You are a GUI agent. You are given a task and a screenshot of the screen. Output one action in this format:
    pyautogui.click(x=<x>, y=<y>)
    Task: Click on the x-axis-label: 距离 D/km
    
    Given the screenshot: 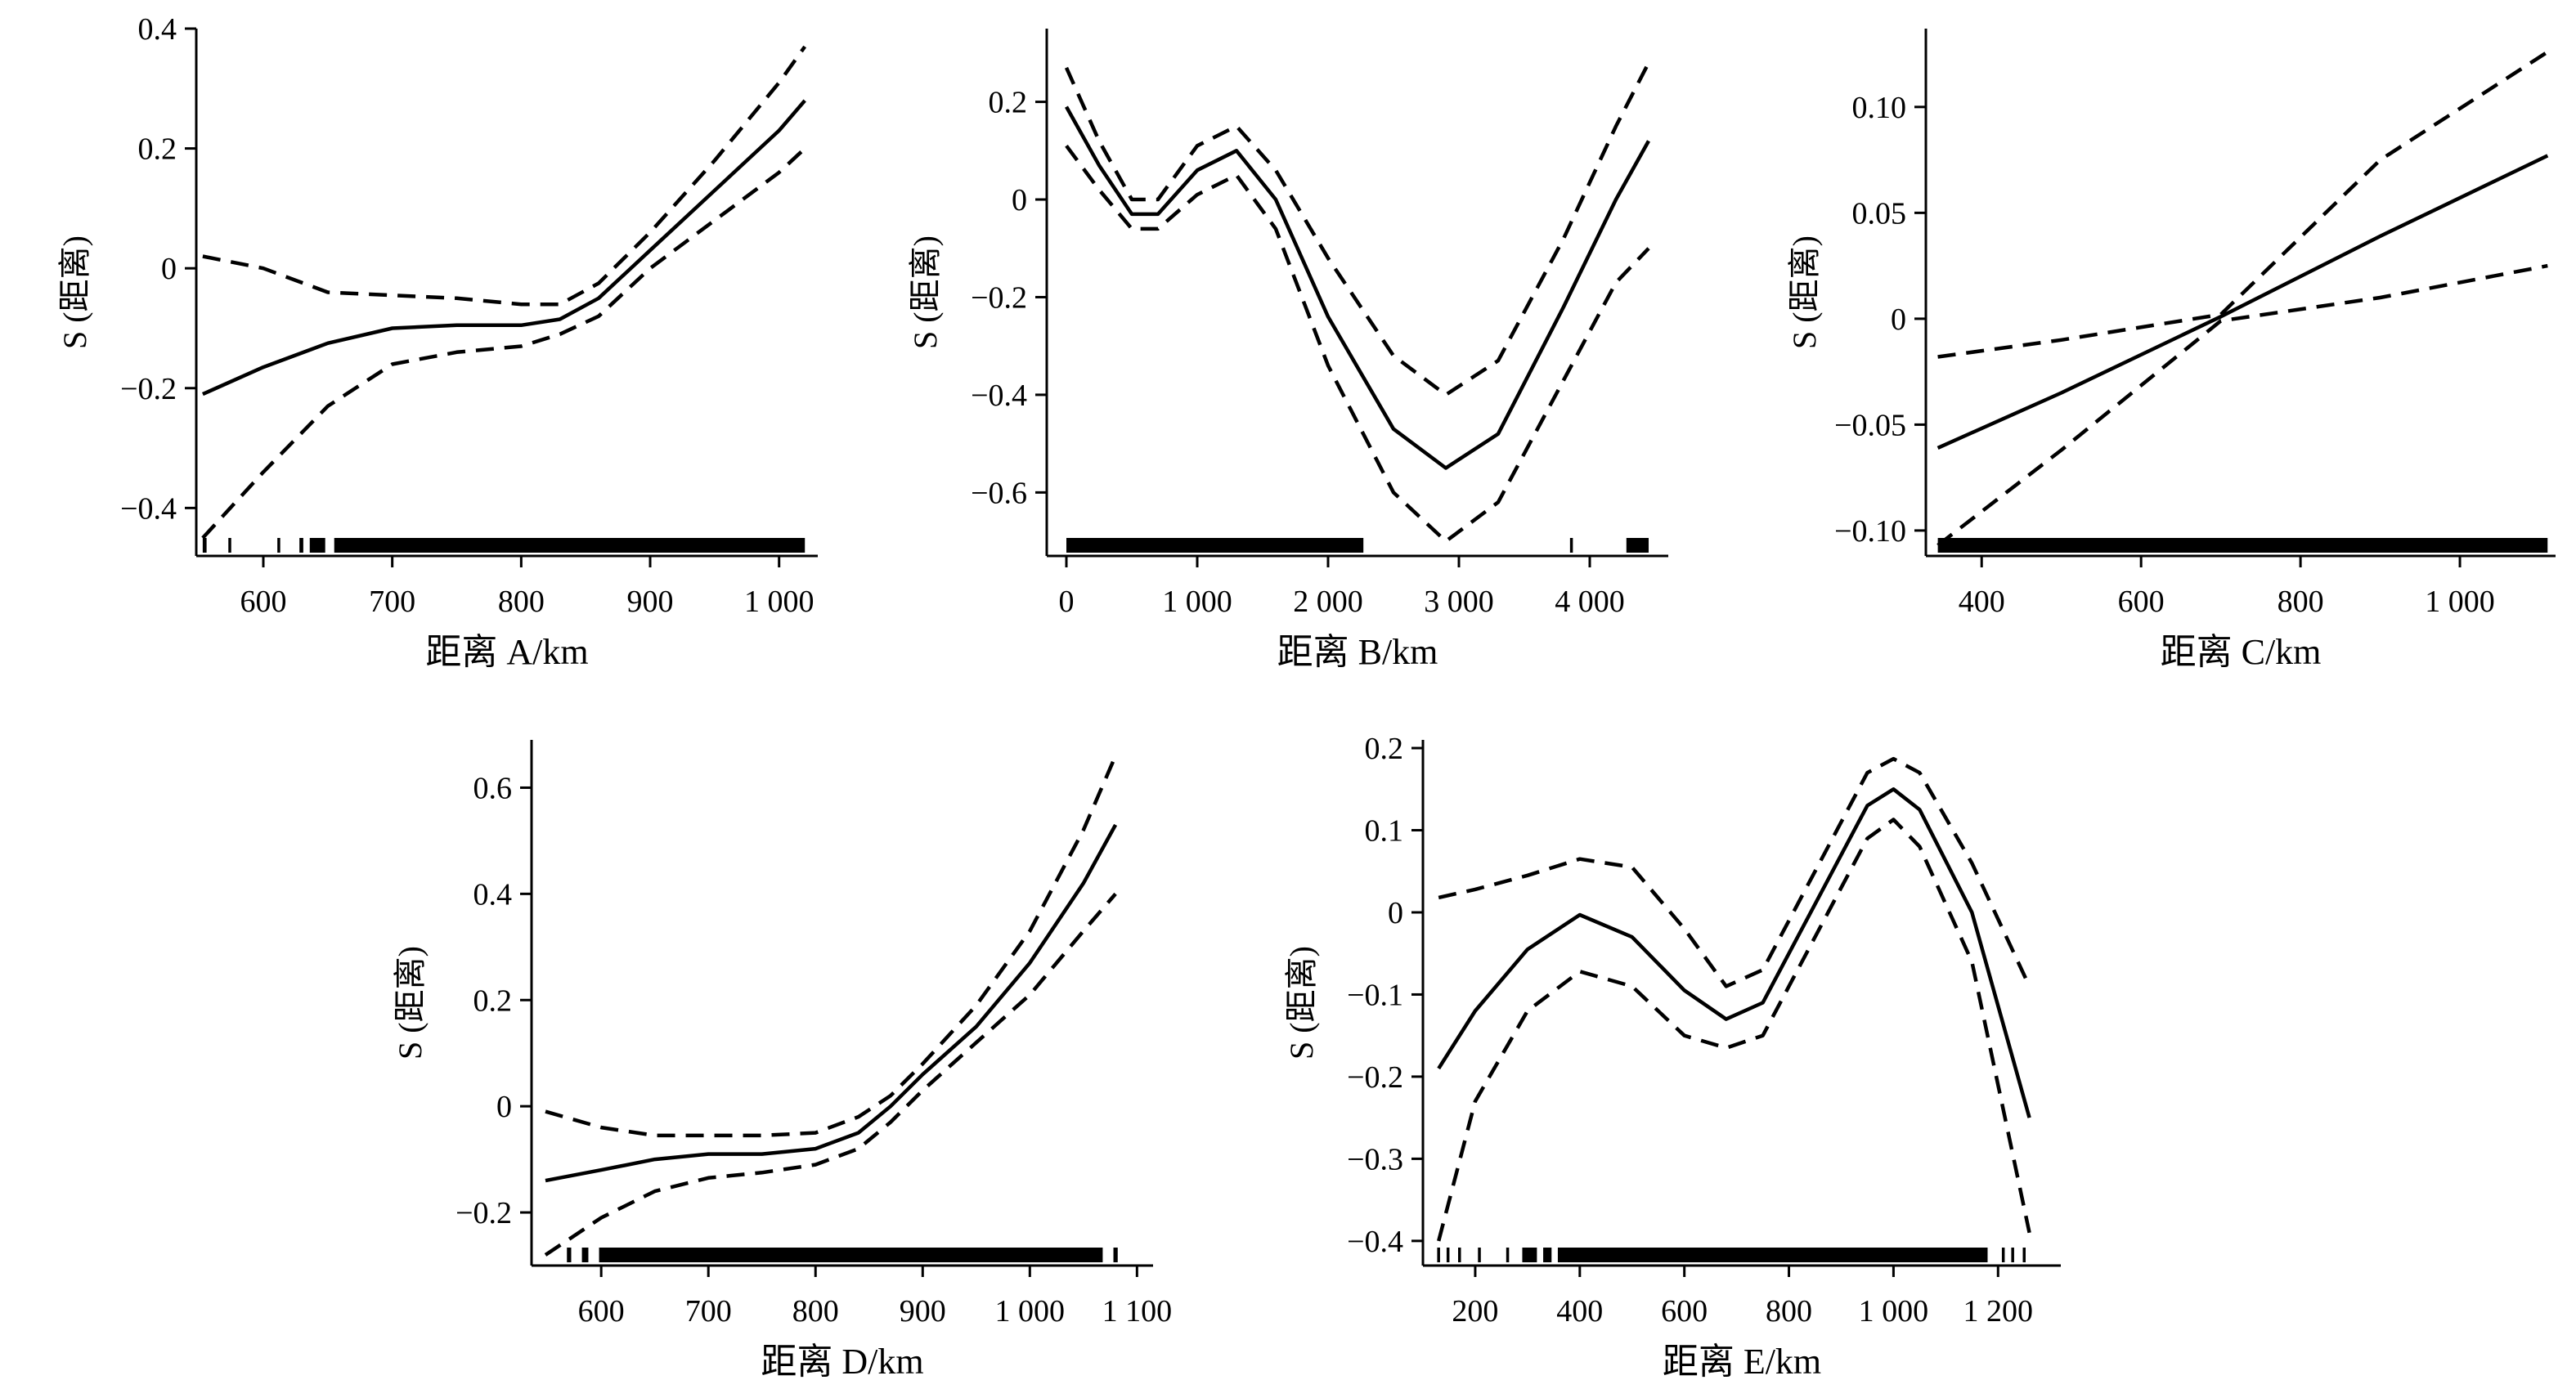 What is the action you would take?
    pyautogui.click(x=842, y=1362)
    